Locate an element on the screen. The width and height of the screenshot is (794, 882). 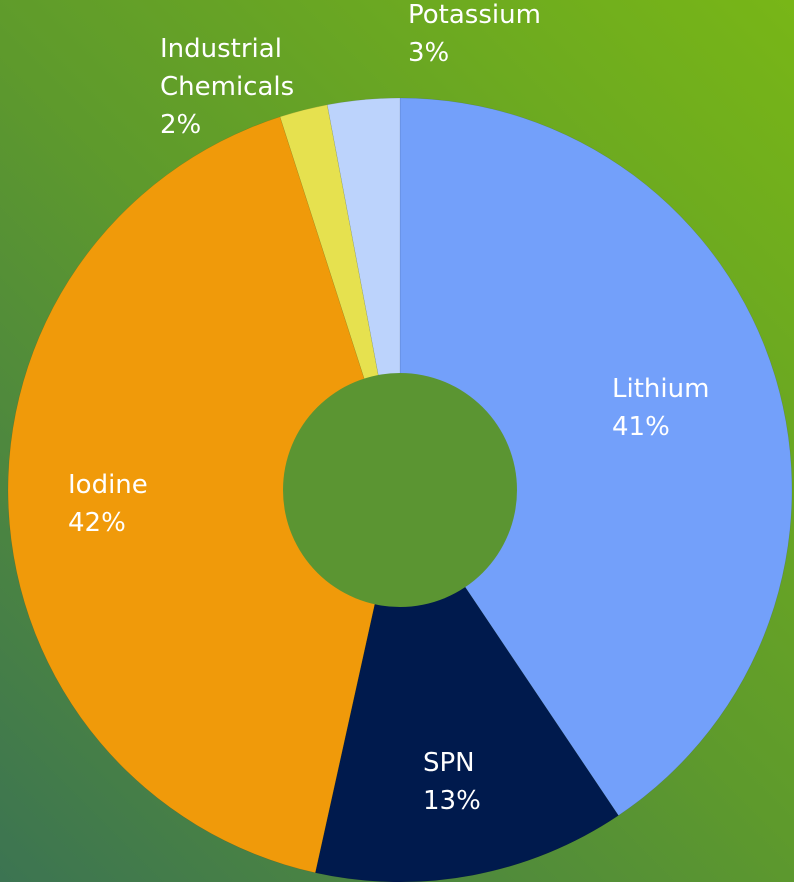
value-label: 13% is located at coordinates (452, 801).